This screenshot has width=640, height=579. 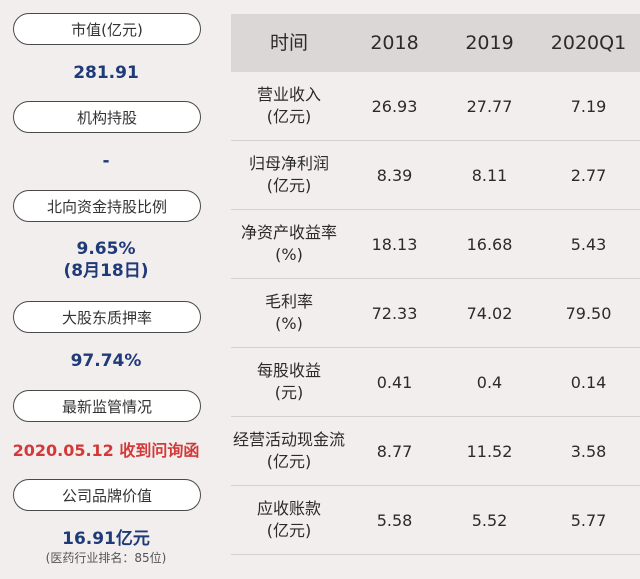 I want to click on regulation-label: 最新监管情况, so click(x=107, y=406).